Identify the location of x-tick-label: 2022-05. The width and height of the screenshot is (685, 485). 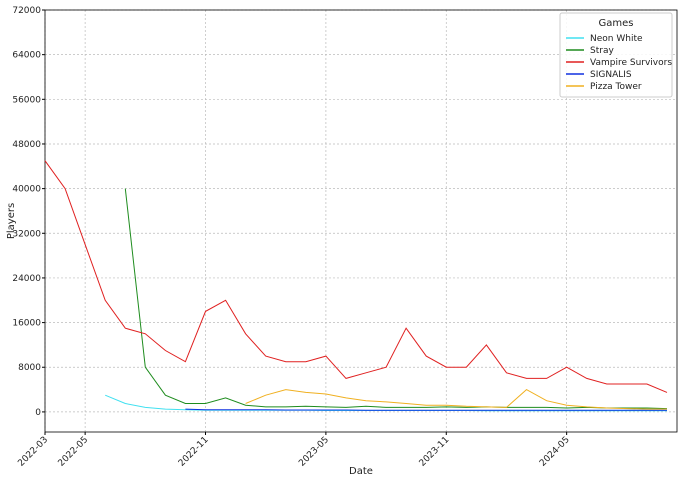
(74, 452).